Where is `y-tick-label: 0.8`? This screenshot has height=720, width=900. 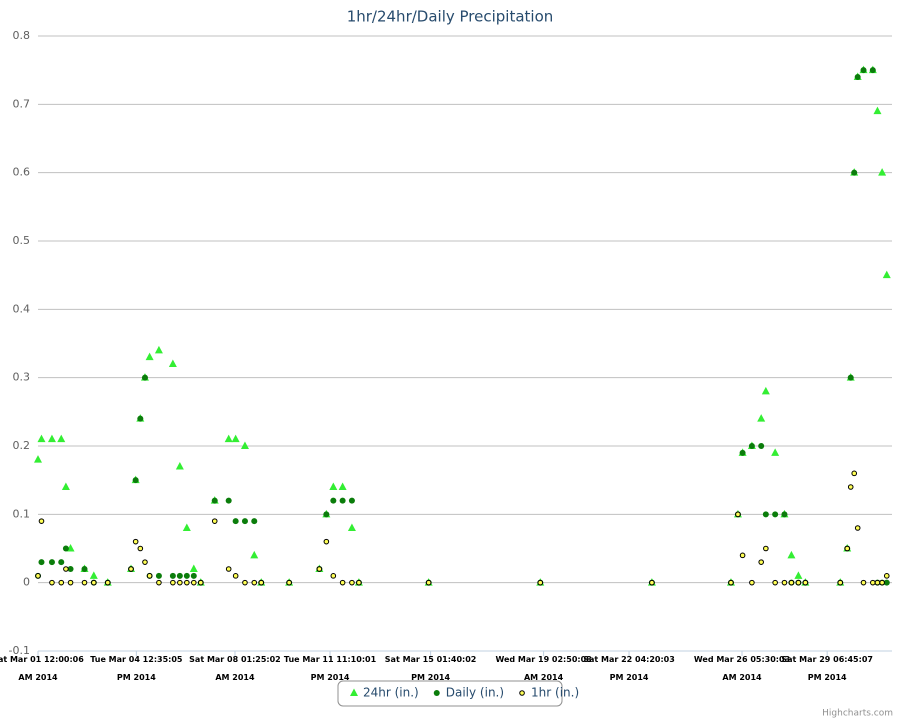
y-tick-label: 0.8 is located at coordinates (22, 35).